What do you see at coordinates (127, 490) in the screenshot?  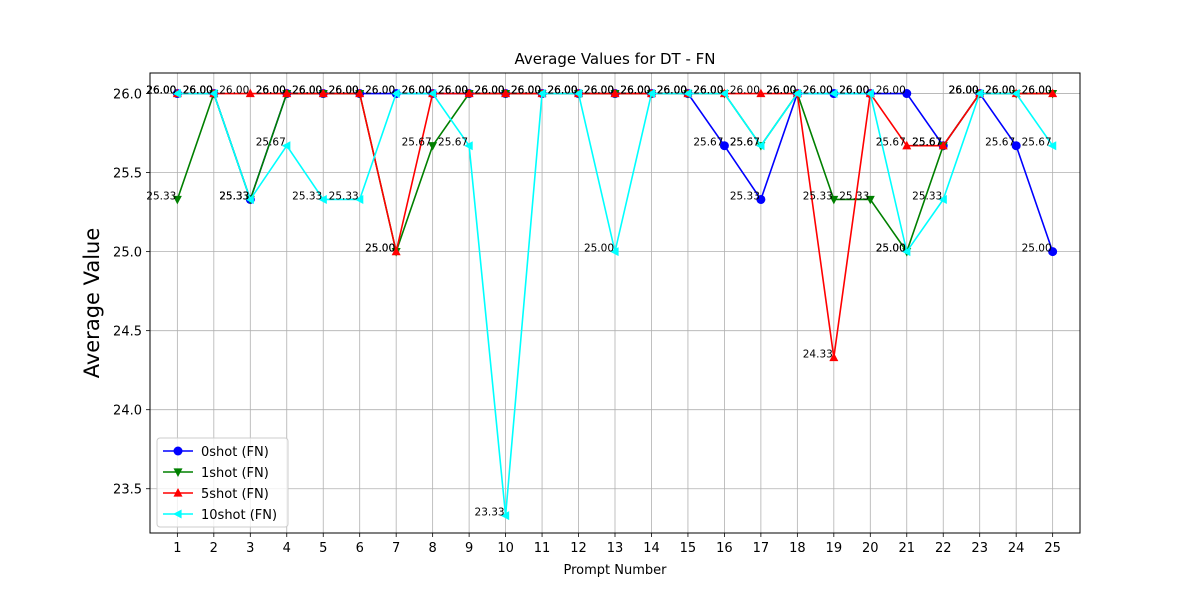 I see `y-tick-label: 23.5` at bounding box center [127, 490].